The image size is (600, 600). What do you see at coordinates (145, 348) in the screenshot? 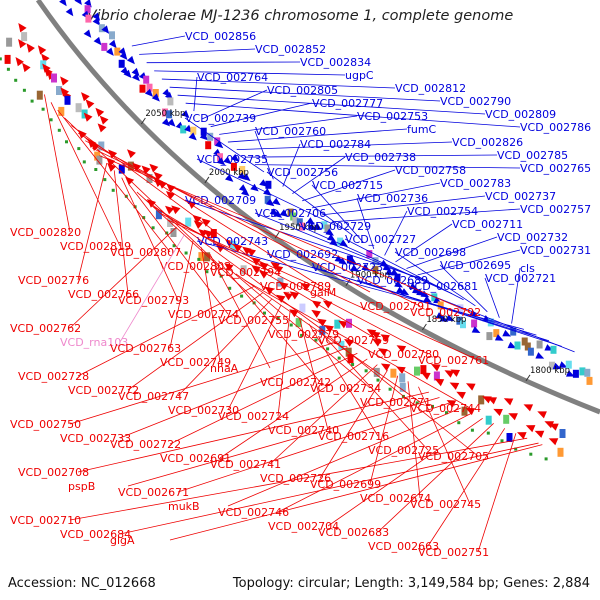
I see `reverse-gene-label: VCD_002763` at bounding box center [145, 348].